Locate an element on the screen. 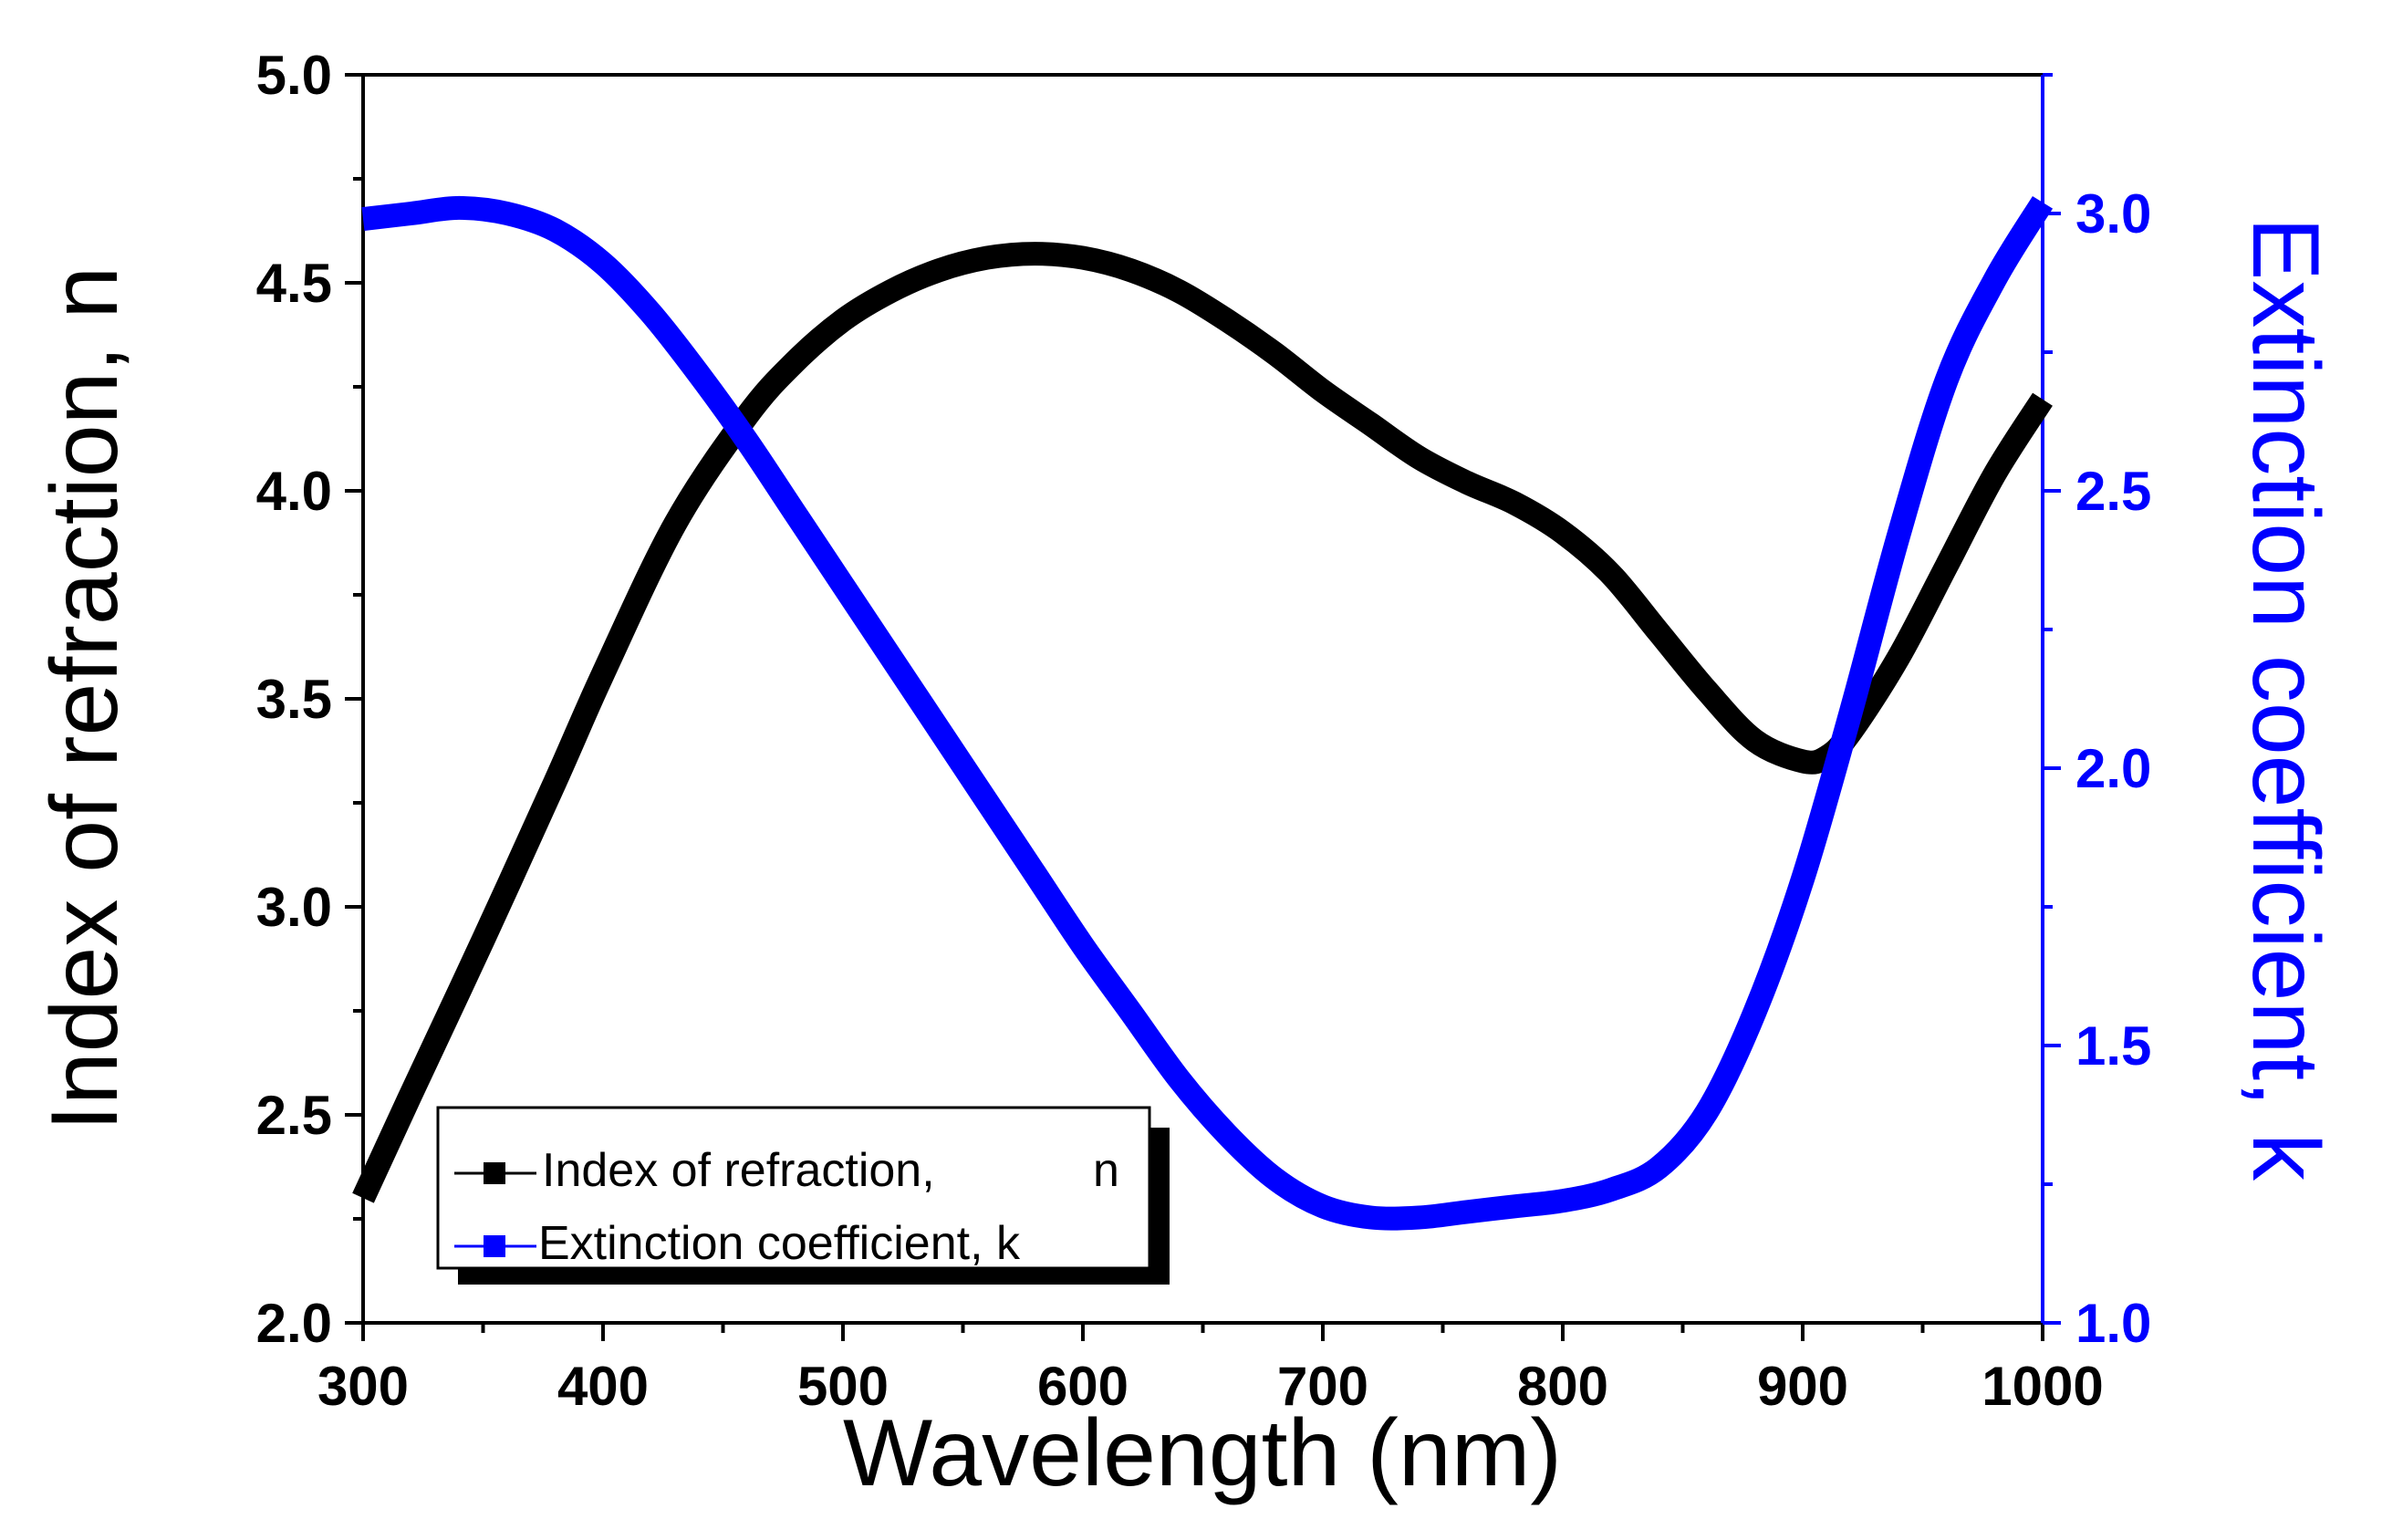 Image resolution: width=2382 pixels, height=1540 pixels. y-left-axis-label: Index of refraction, n is located at coordinates (85, 698).